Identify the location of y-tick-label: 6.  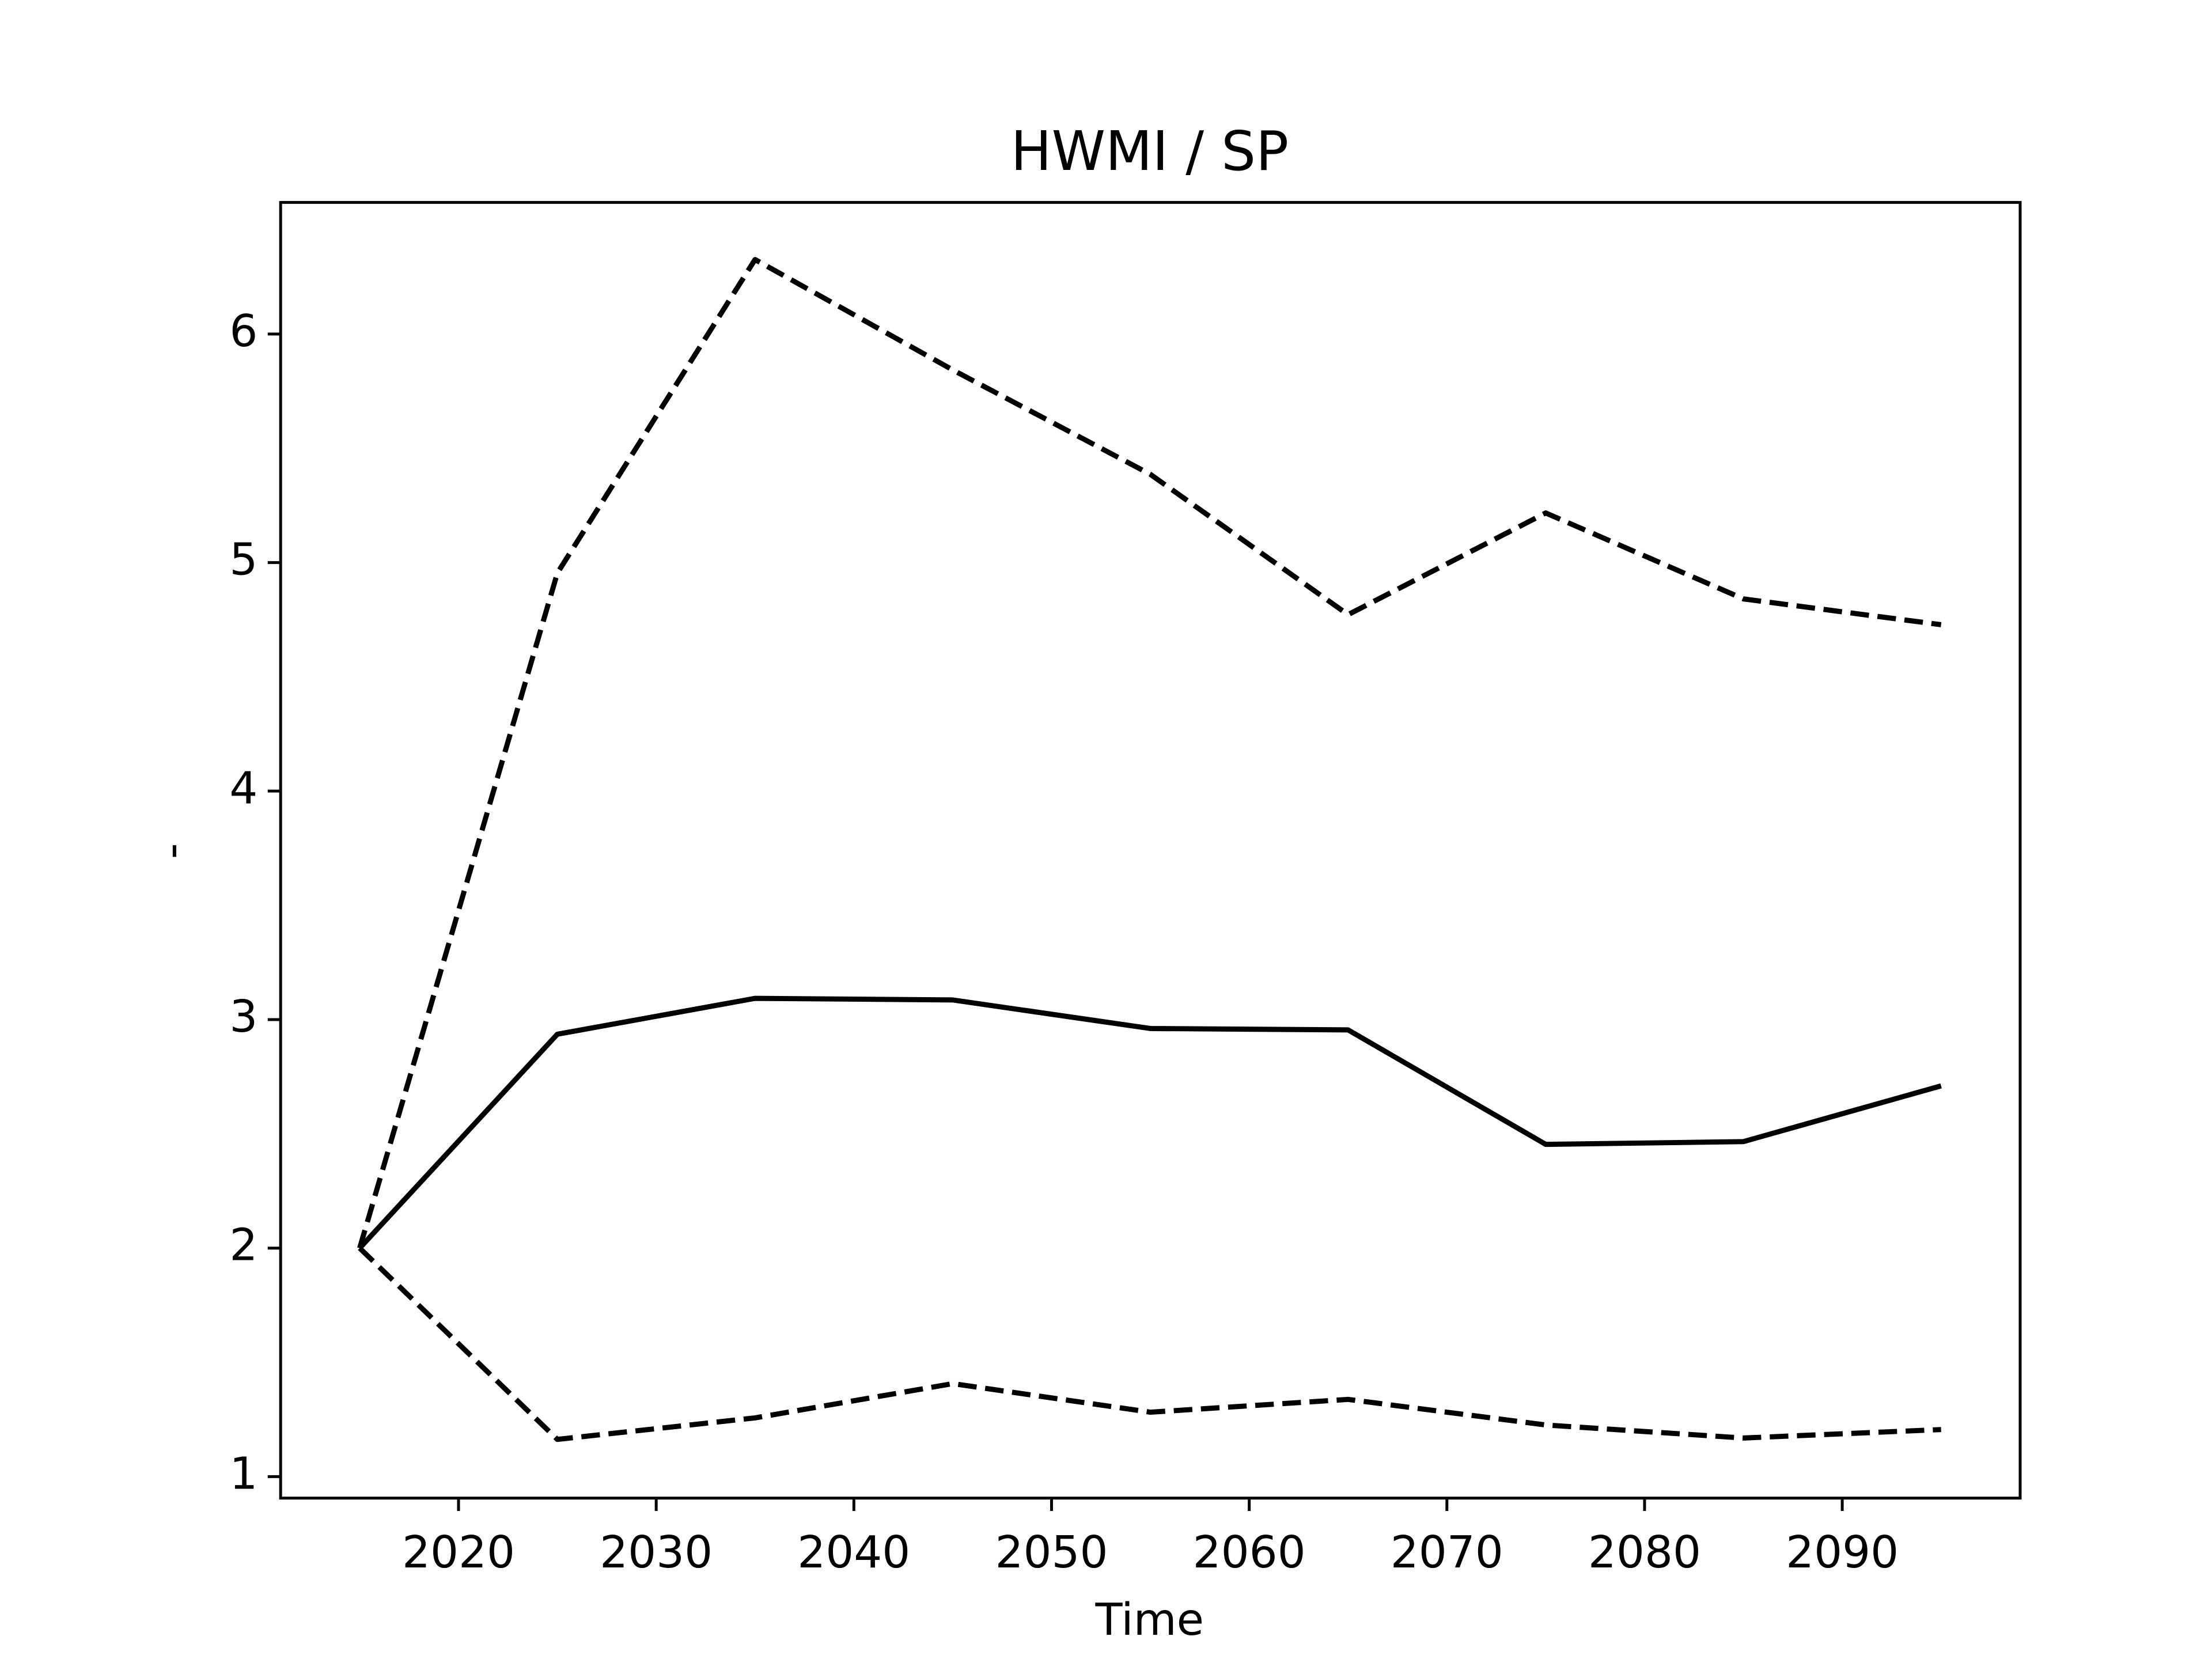
(243, 331).